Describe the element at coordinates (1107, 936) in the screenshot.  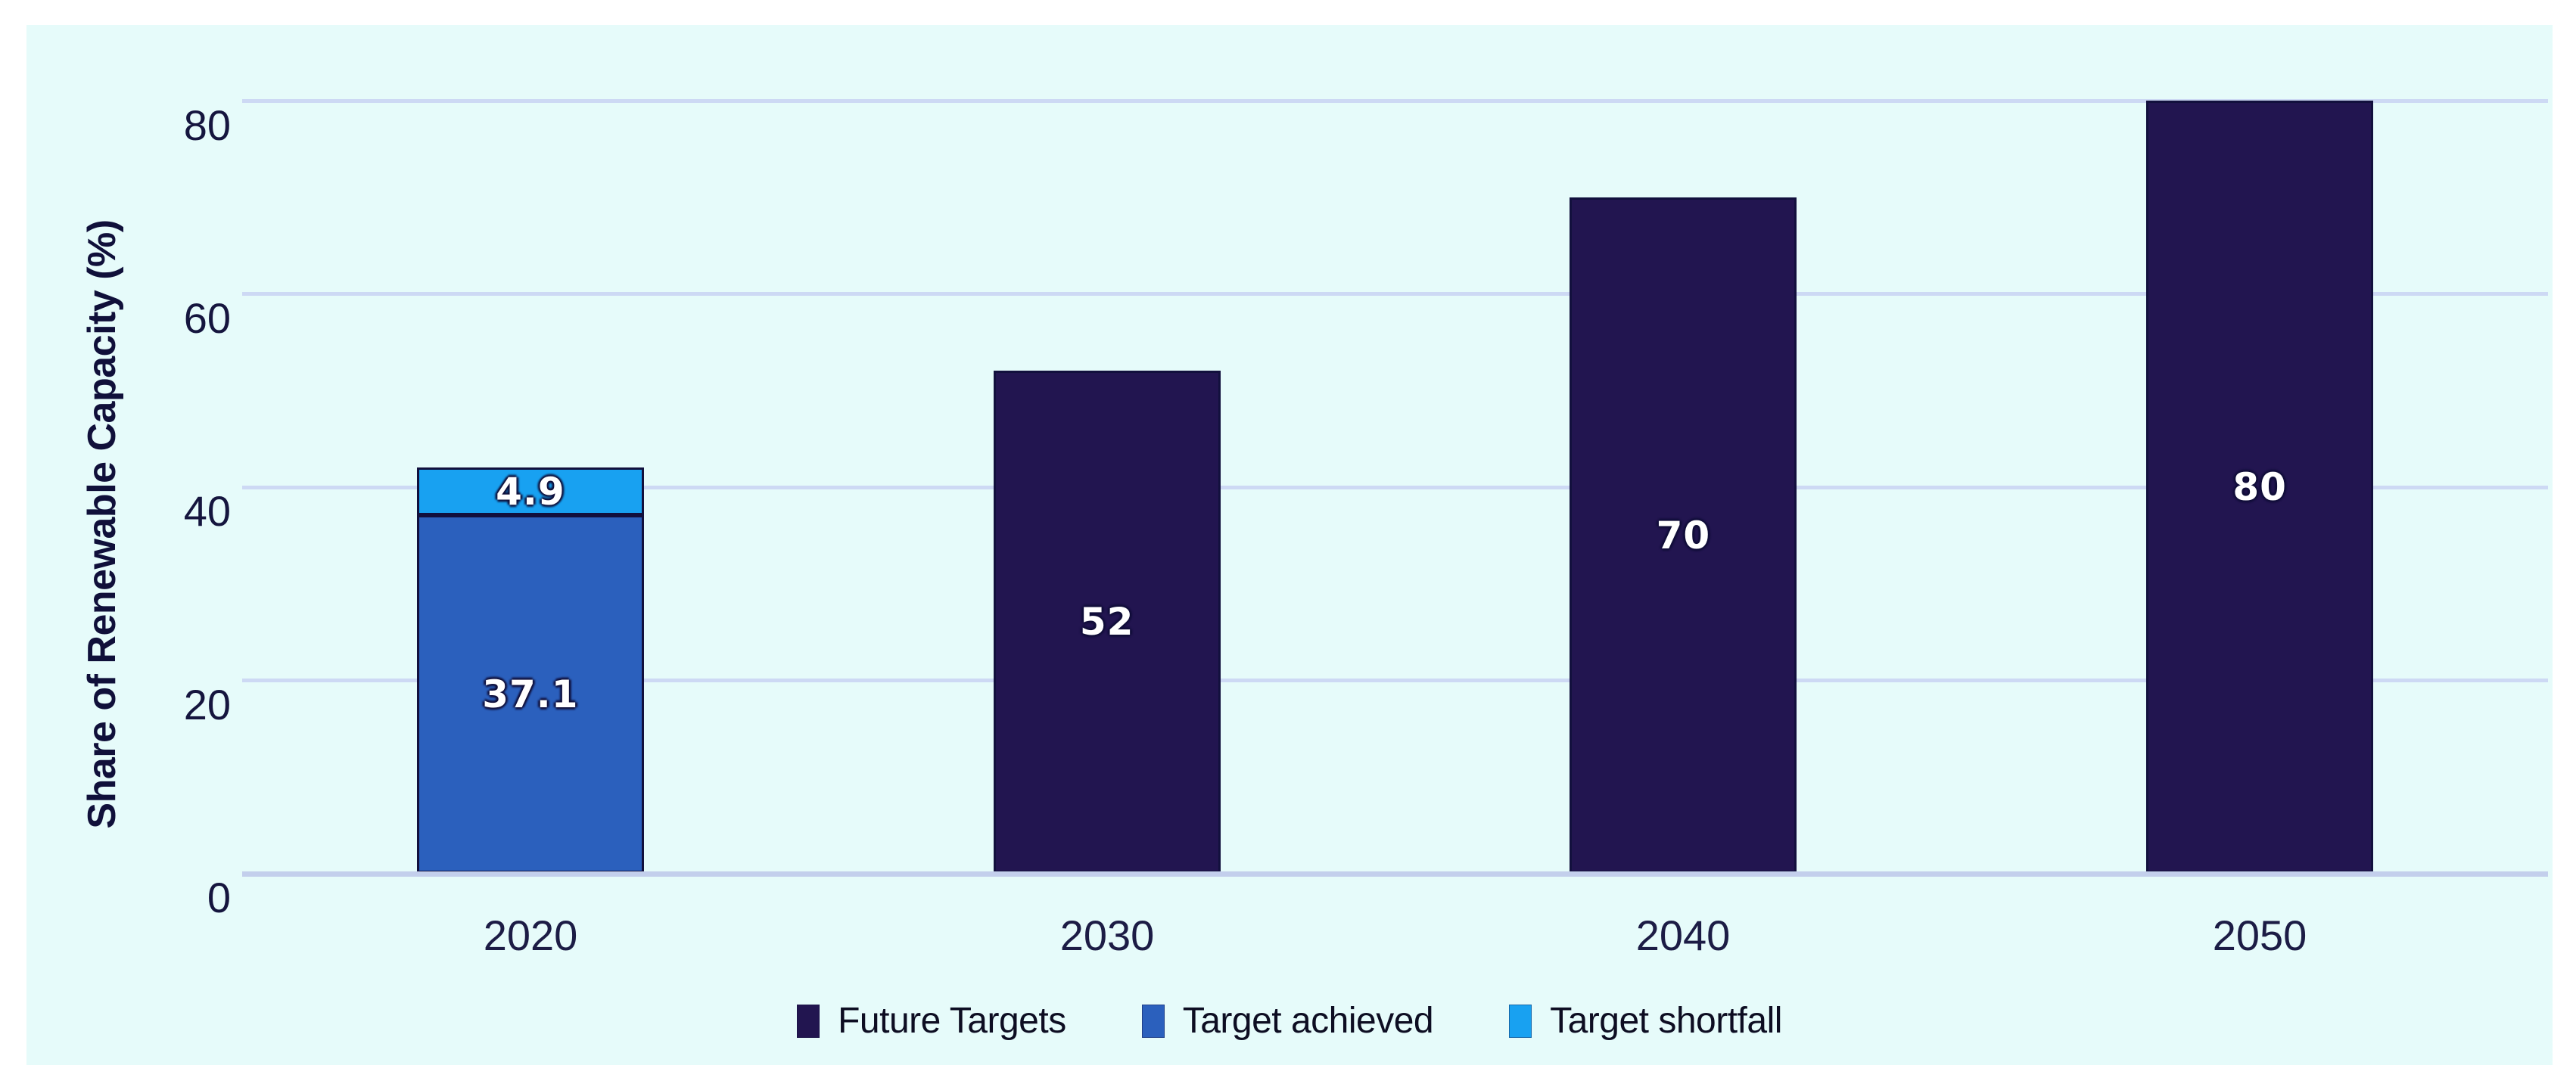
I see `x-tick-2030: 2030` at that location.